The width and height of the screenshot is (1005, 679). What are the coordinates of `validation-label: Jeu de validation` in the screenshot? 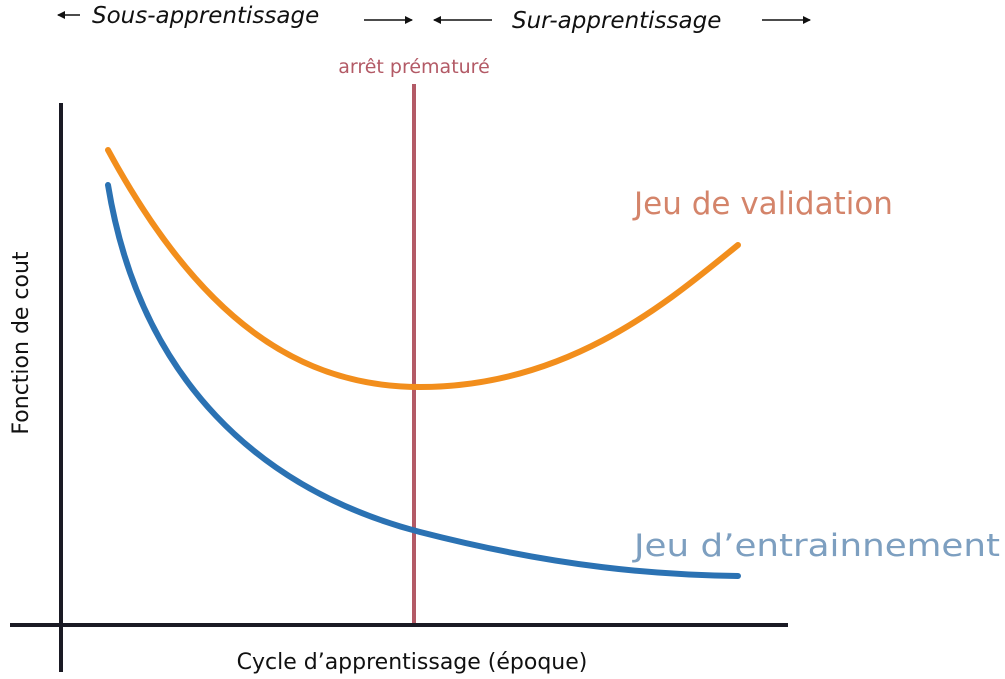 It's located at (762, 204).